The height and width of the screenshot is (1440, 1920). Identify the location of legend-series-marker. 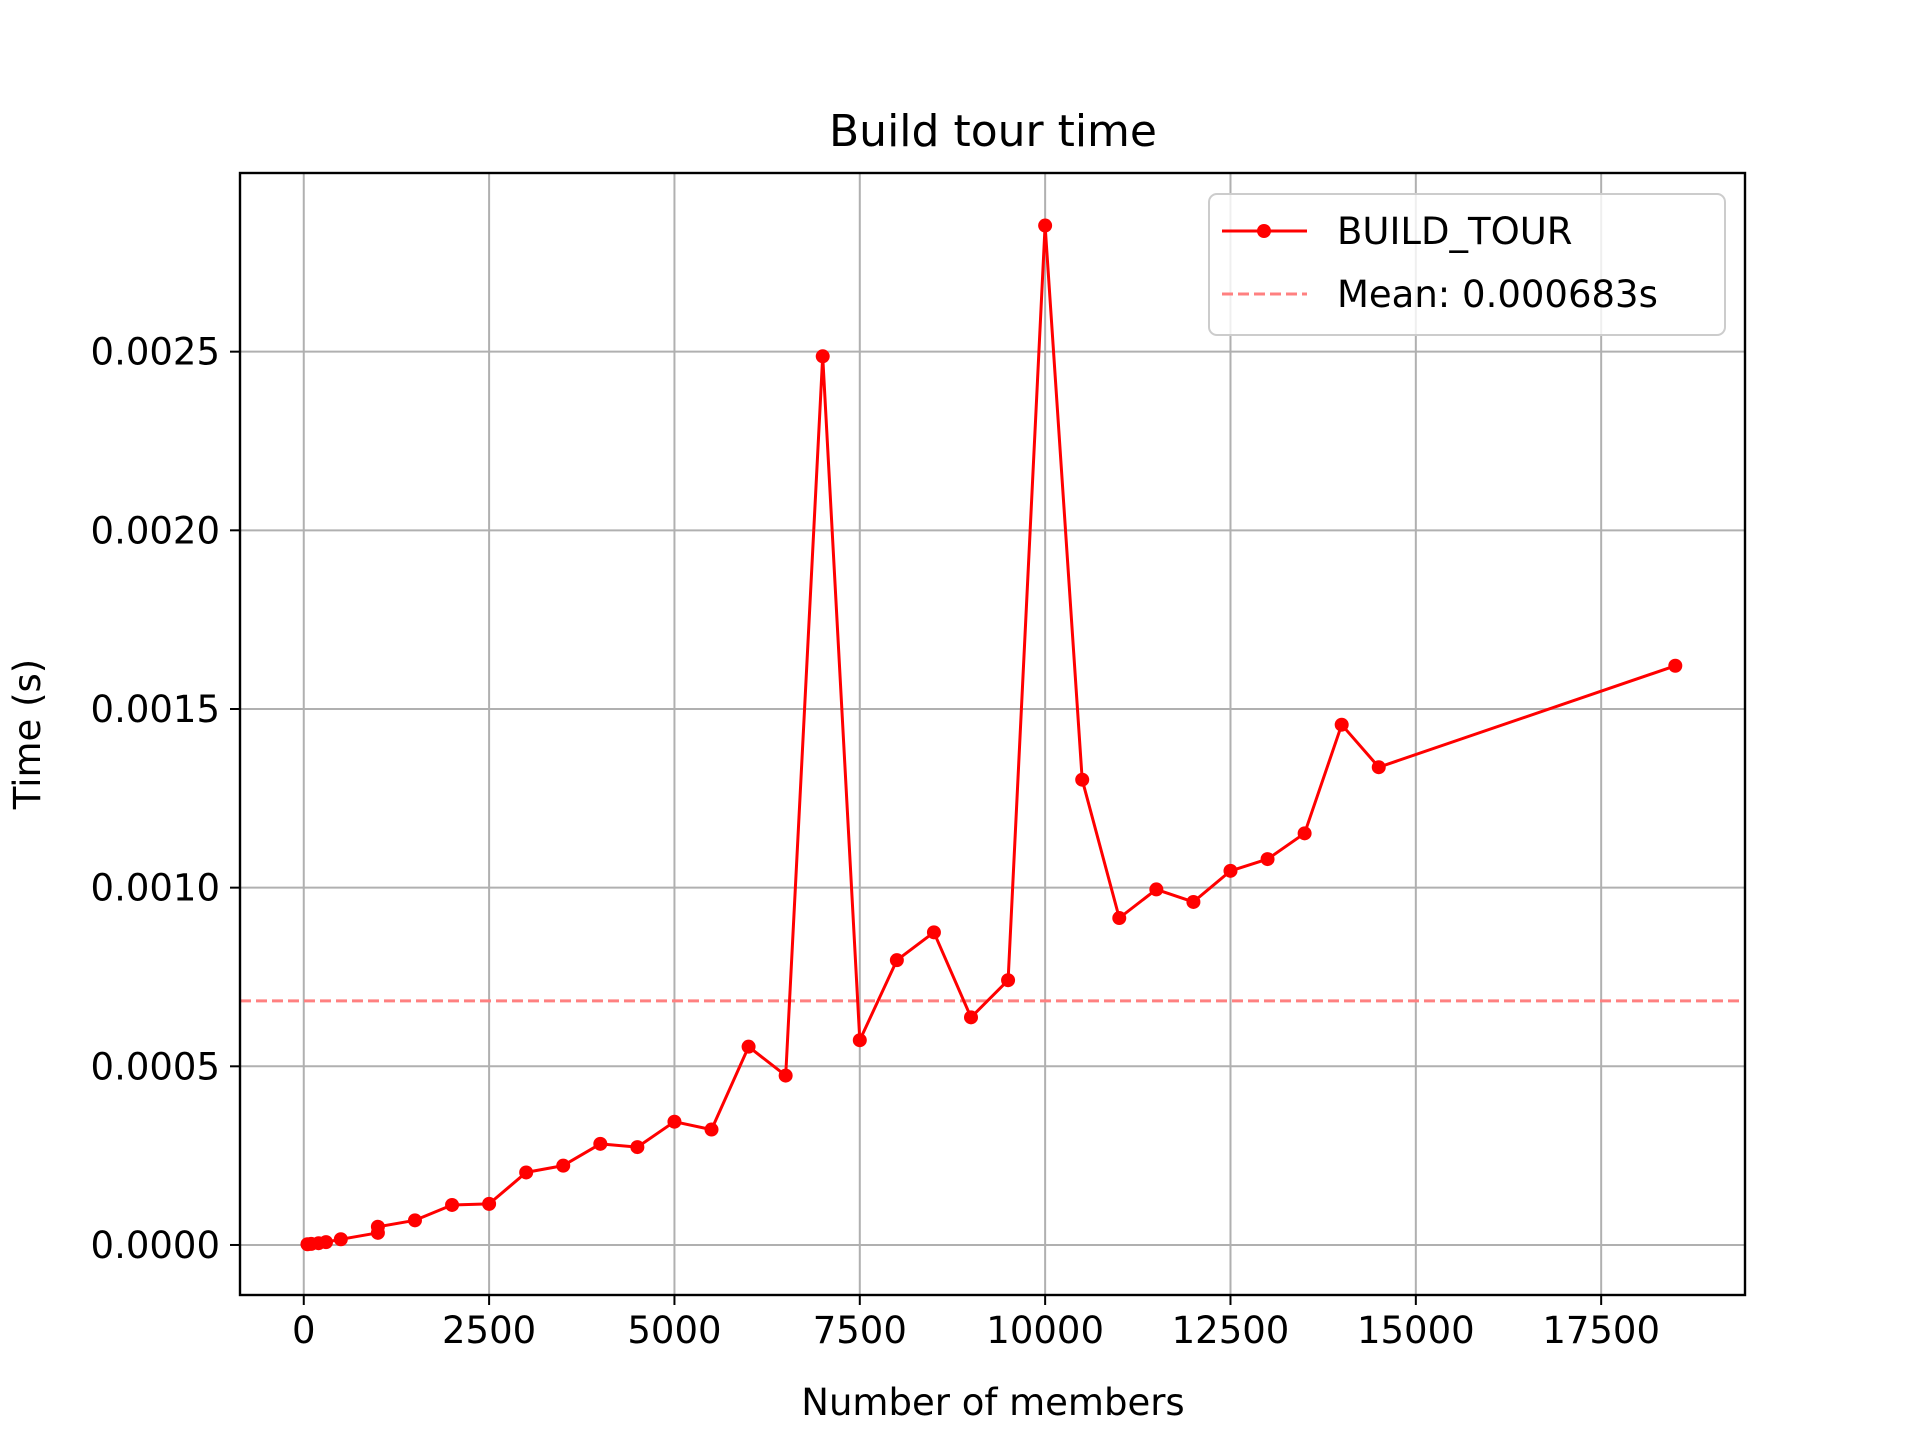
(1264, 231).